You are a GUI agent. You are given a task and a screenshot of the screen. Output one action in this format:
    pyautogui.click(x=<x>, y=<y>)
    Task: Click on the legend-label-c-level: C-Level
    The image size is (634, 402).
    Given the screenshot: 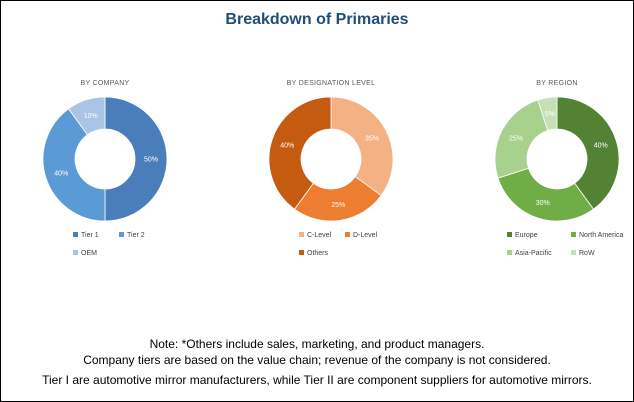 What is the action you would take?
    pyautogui.click(x=319, y=235)
    